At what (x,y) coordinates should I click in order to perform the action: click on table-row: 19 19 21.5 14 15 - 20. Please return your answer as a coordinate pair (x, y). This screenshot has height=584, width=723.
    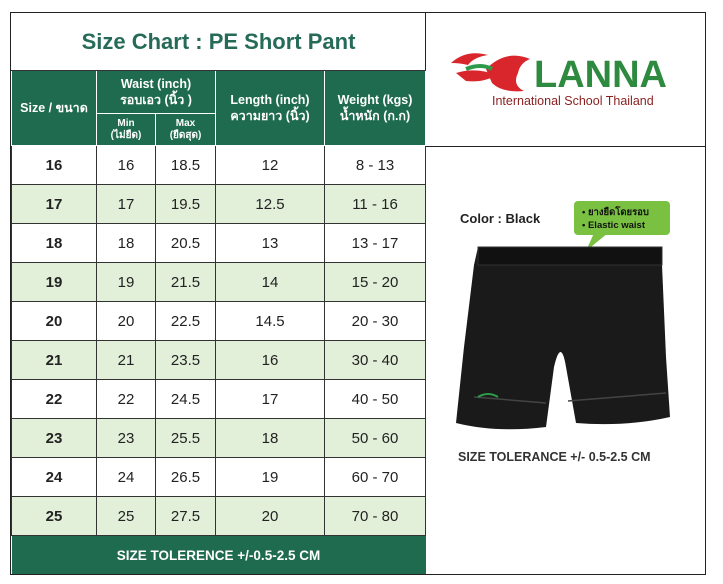
    Looking at the image, I should click on (218, 282).